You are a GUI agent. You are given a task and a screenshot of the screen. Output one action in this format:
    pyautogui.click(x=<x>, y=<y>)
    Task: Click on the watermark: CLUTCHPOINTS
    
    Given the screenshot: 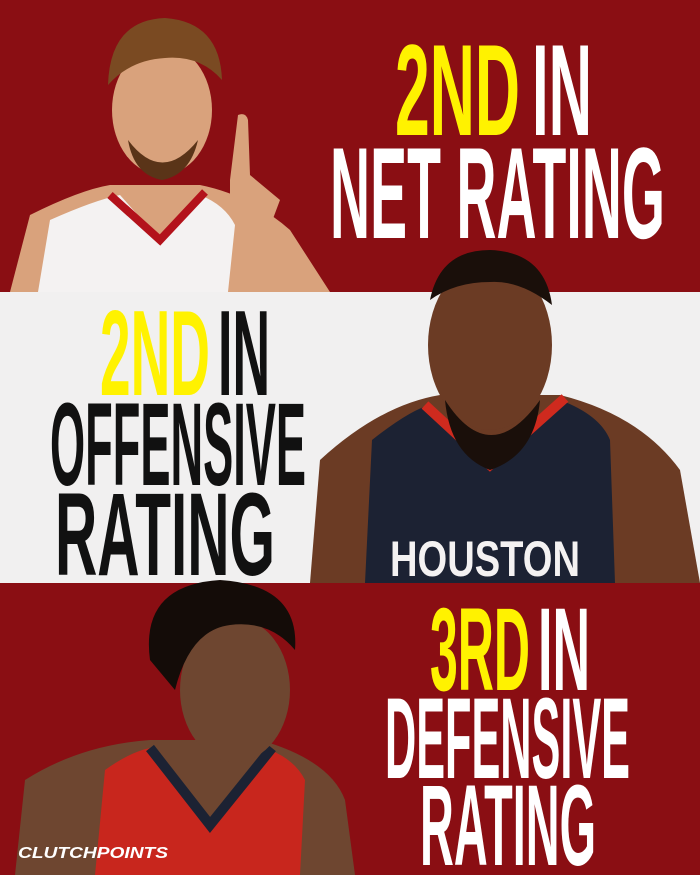 What is the action you would take?
    pyautogui.click(x=93, y=853)
    